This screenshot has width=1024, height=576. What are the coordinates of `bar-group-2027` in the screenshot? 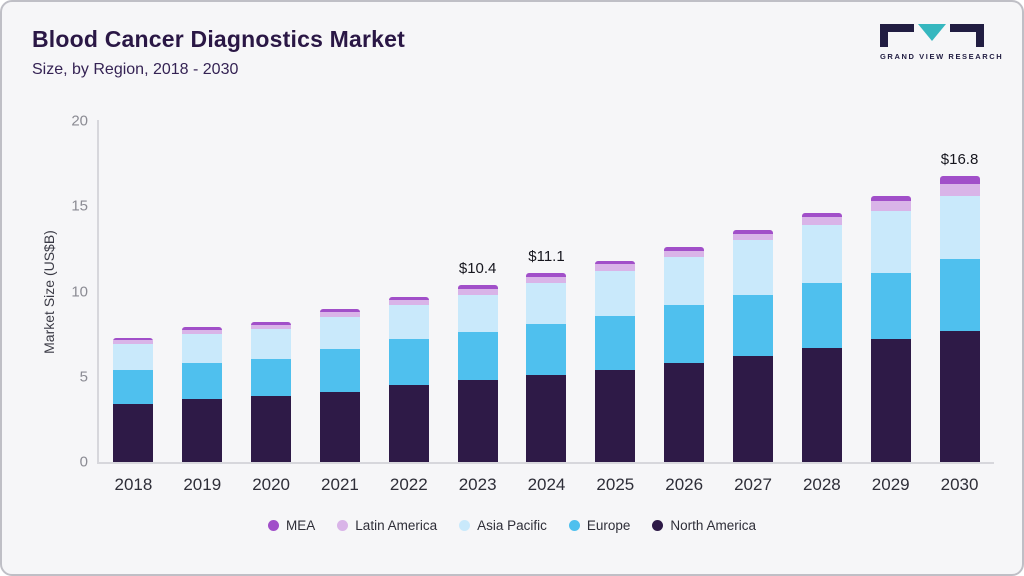 It's located at (753, 291).